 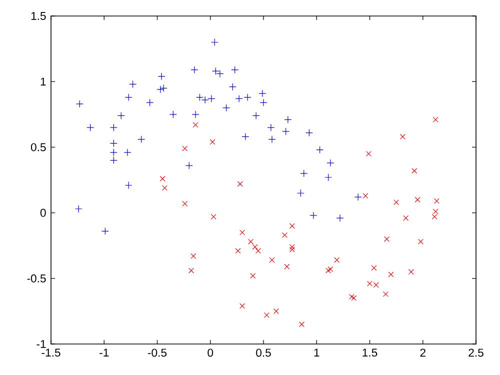 What do you see at coordinates (38, 16) in the screenshot?
I see `y-tick-label: 1.5` at bounding box center [38, 16].